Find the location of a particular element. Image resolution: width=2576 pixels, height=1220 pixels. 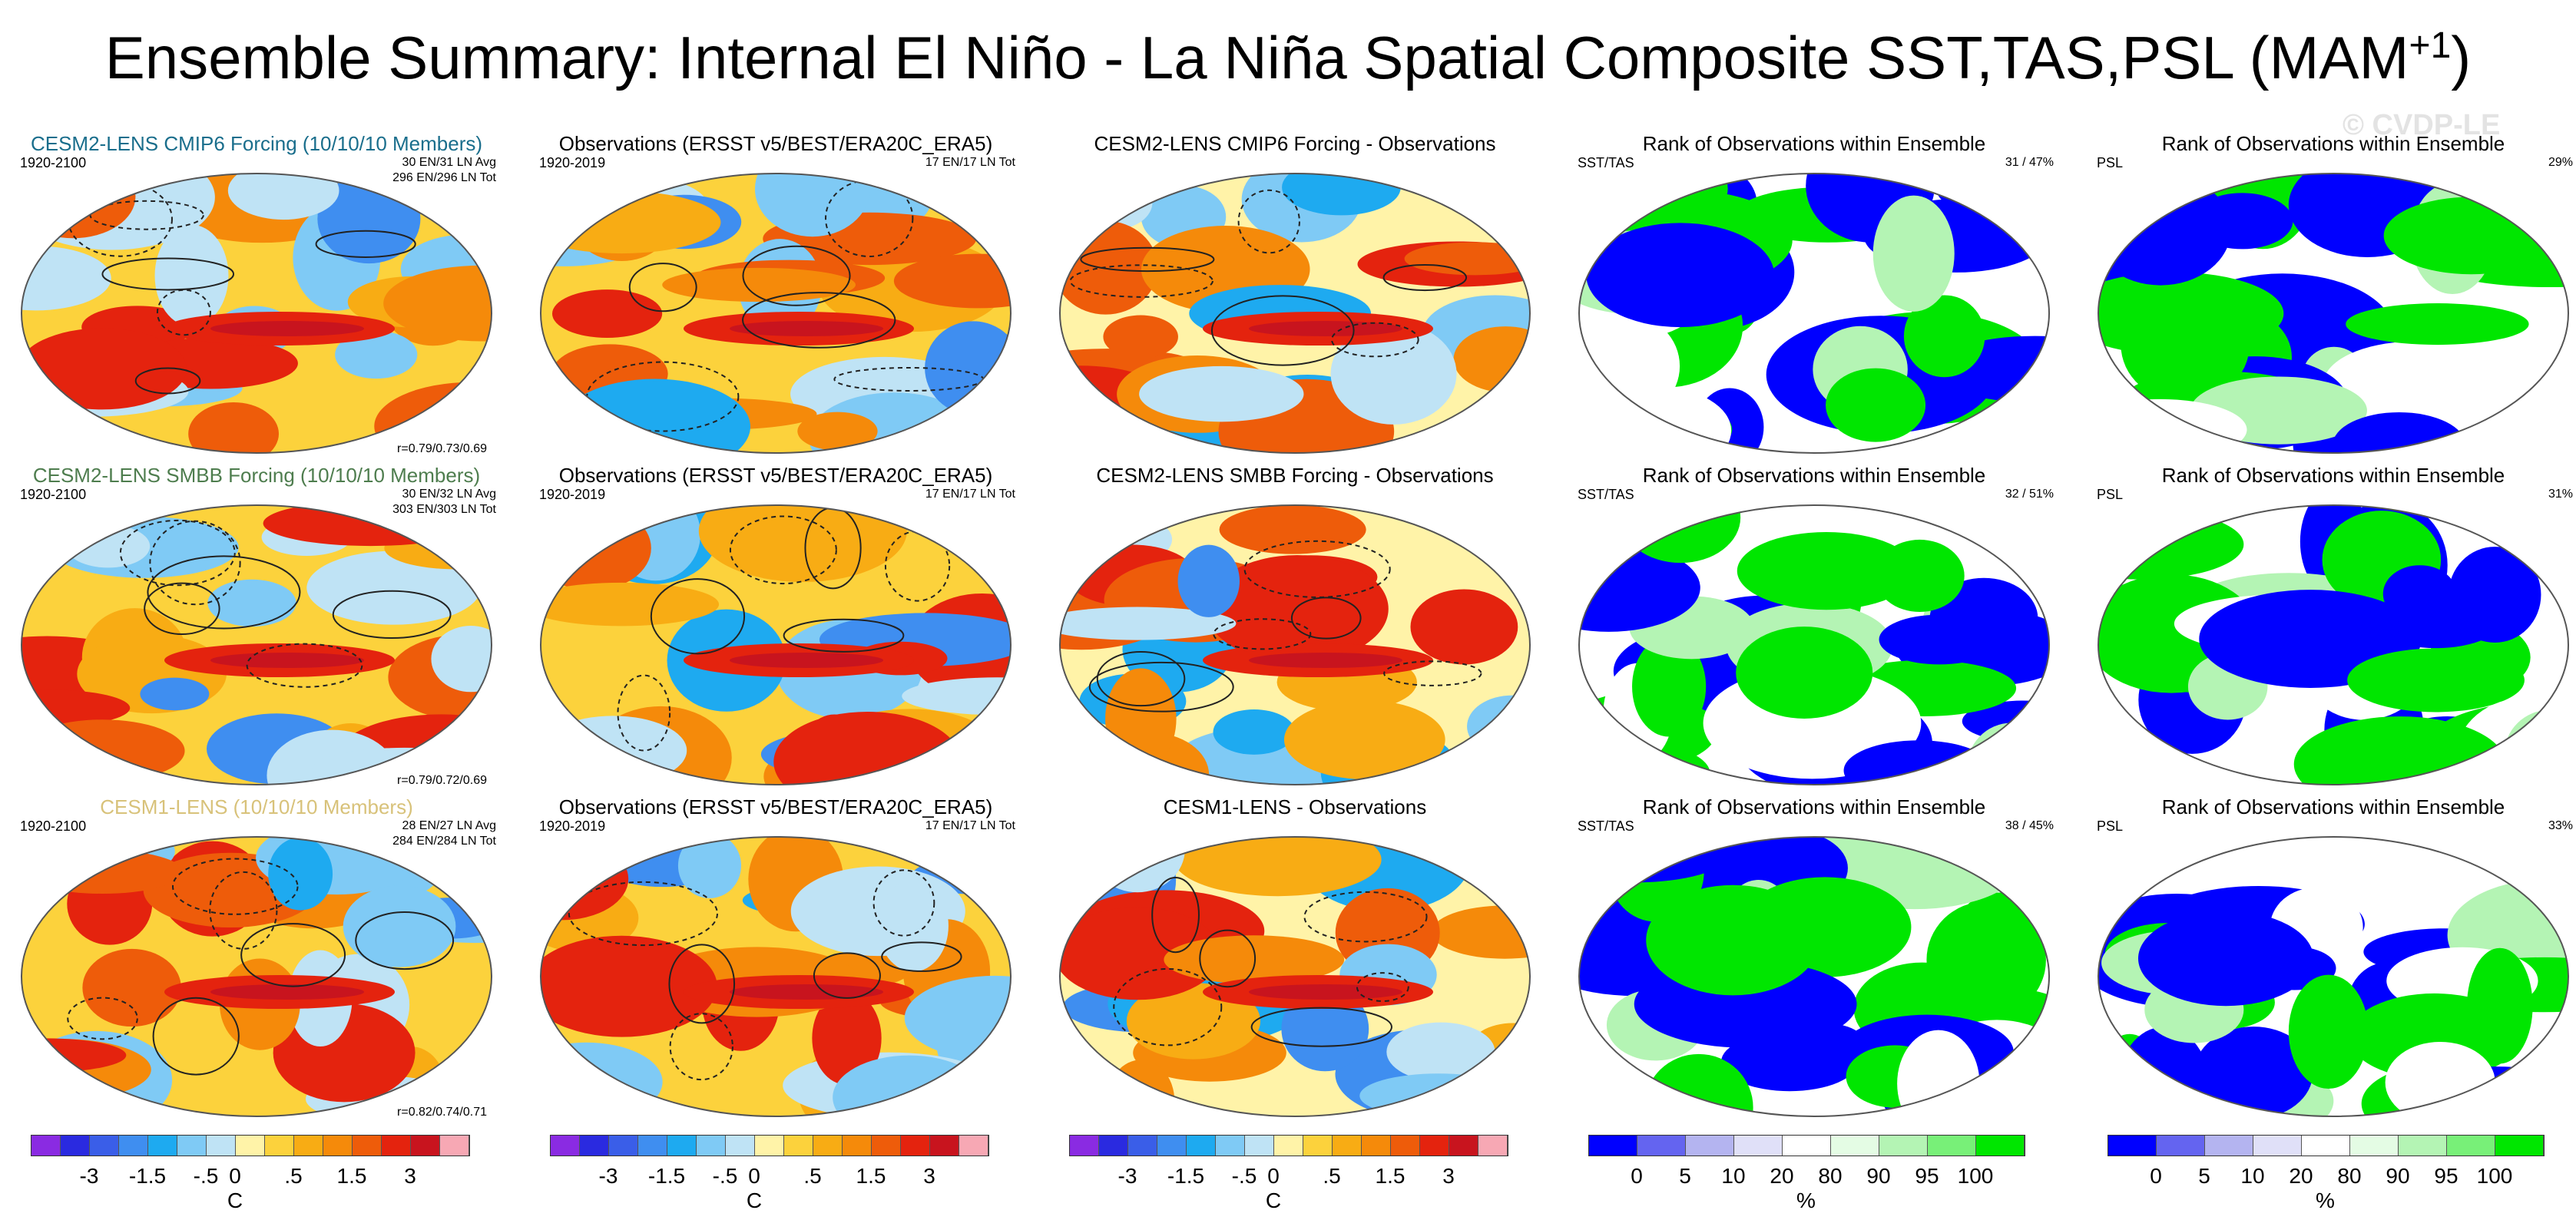

colorbar-tick-label: 80 is located at coordinates (2349, 1176).